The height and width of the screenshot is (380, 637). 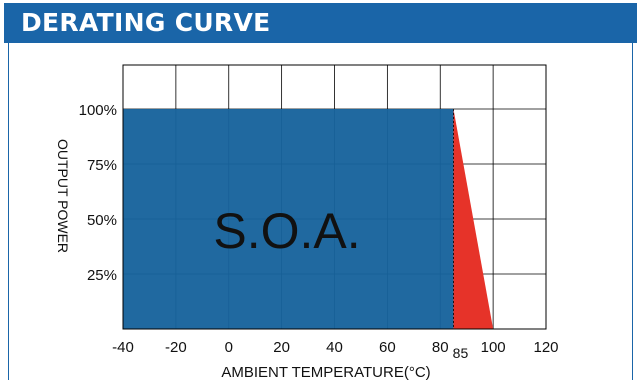 What do you see at coordinates (632, 211) in the screenshot?
I see `frame-border-right` at bounding box center [632, 211].